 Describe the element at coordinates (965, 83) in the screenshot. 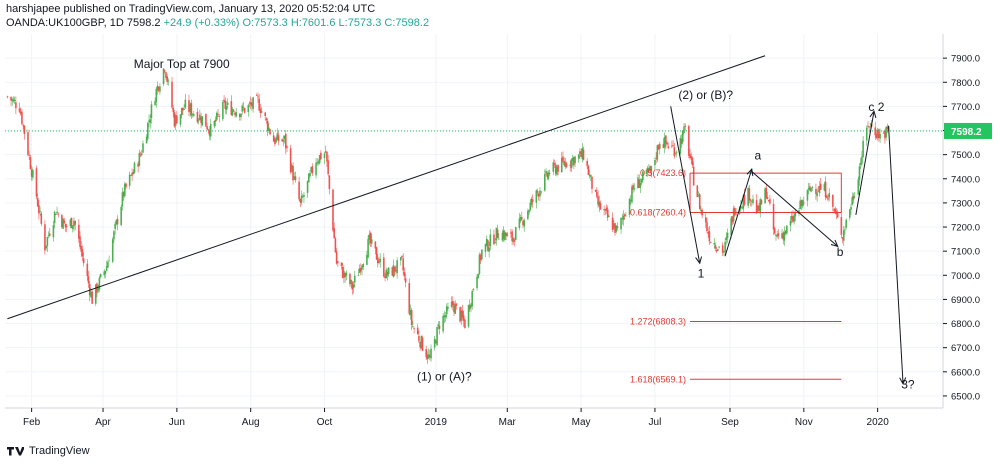

I see `price-tick-label: 7800.0` at that location.